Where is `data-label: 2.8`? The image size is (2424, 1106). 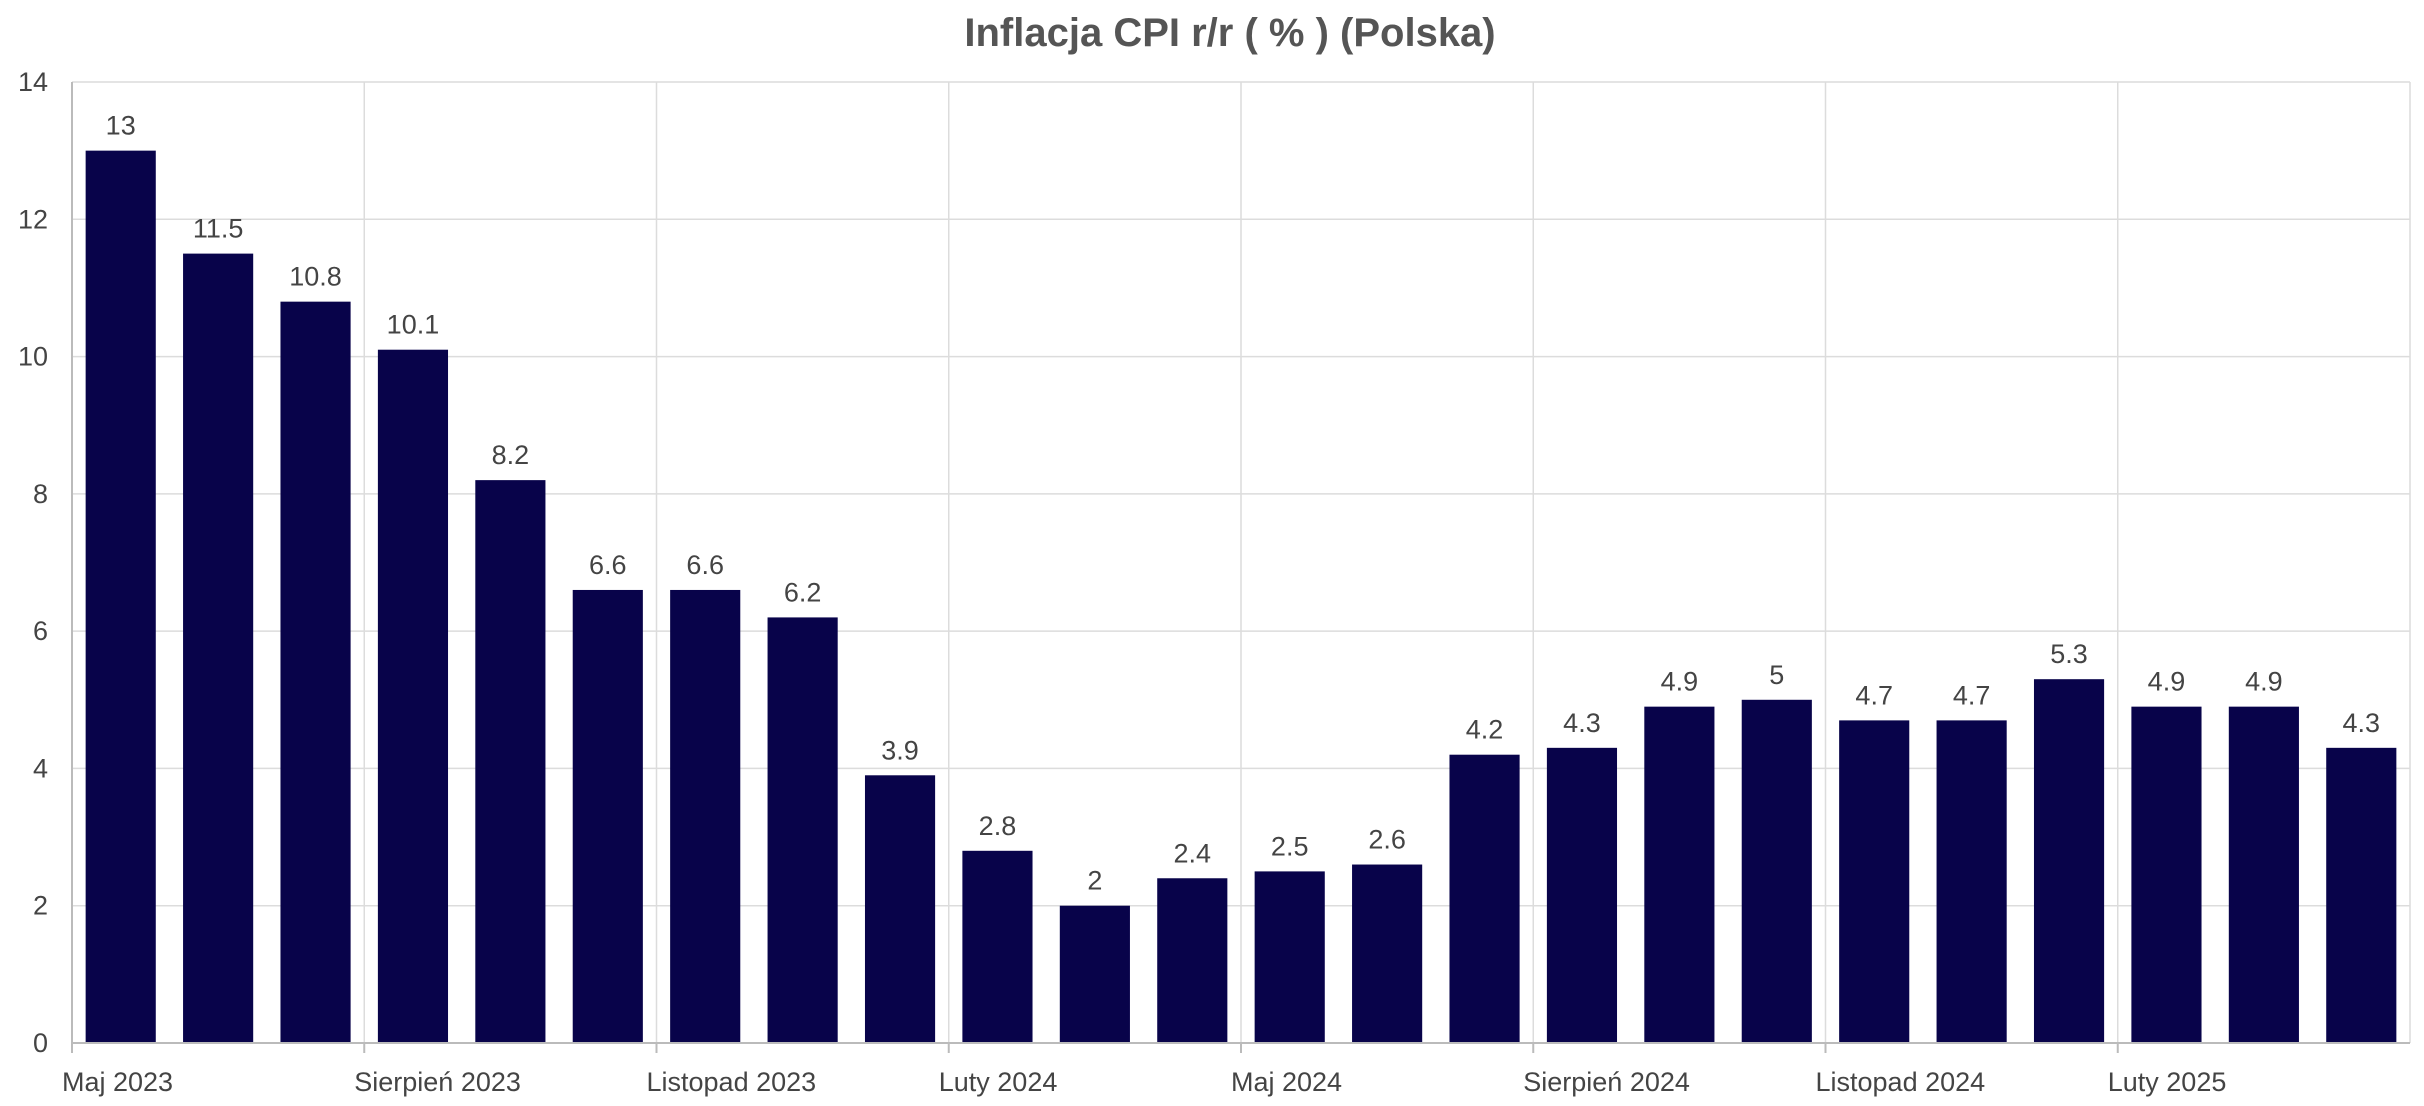 data-label: 2.8 is located at coordinates (998, 826).